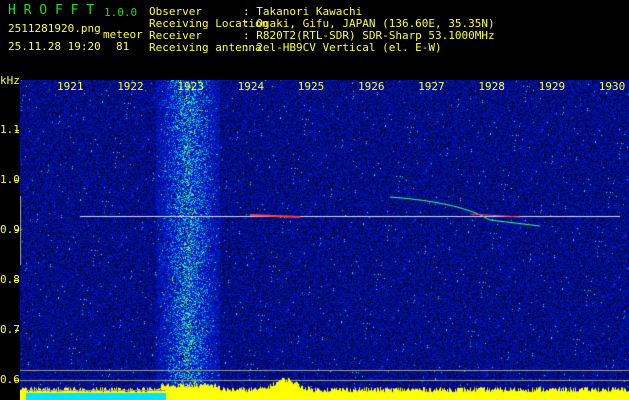 This screenshot has width=629, height=400. Describe the element at coordinates (369, 23) in the screenshot. I see `location-value: : Ogaki, Gifu, JAPAN (136.60E, 35.35N)` at that location.